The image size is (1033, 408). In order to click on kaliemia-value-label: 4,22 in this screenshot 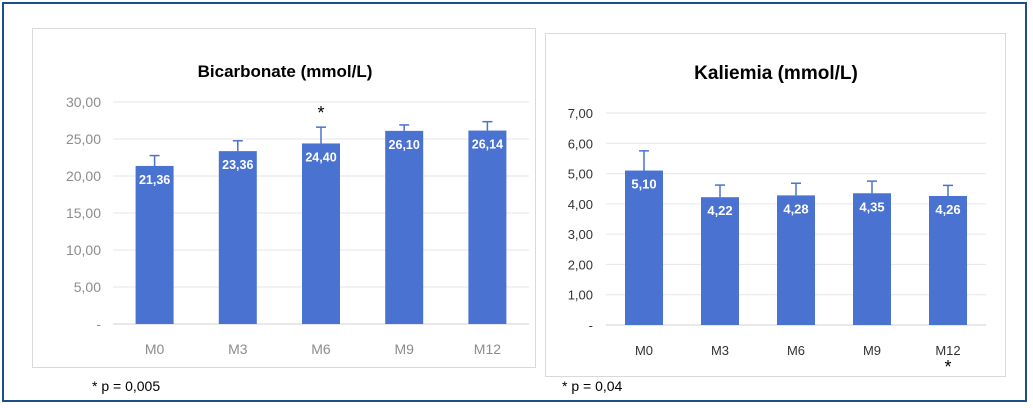, I will do `click(719, 210)`.